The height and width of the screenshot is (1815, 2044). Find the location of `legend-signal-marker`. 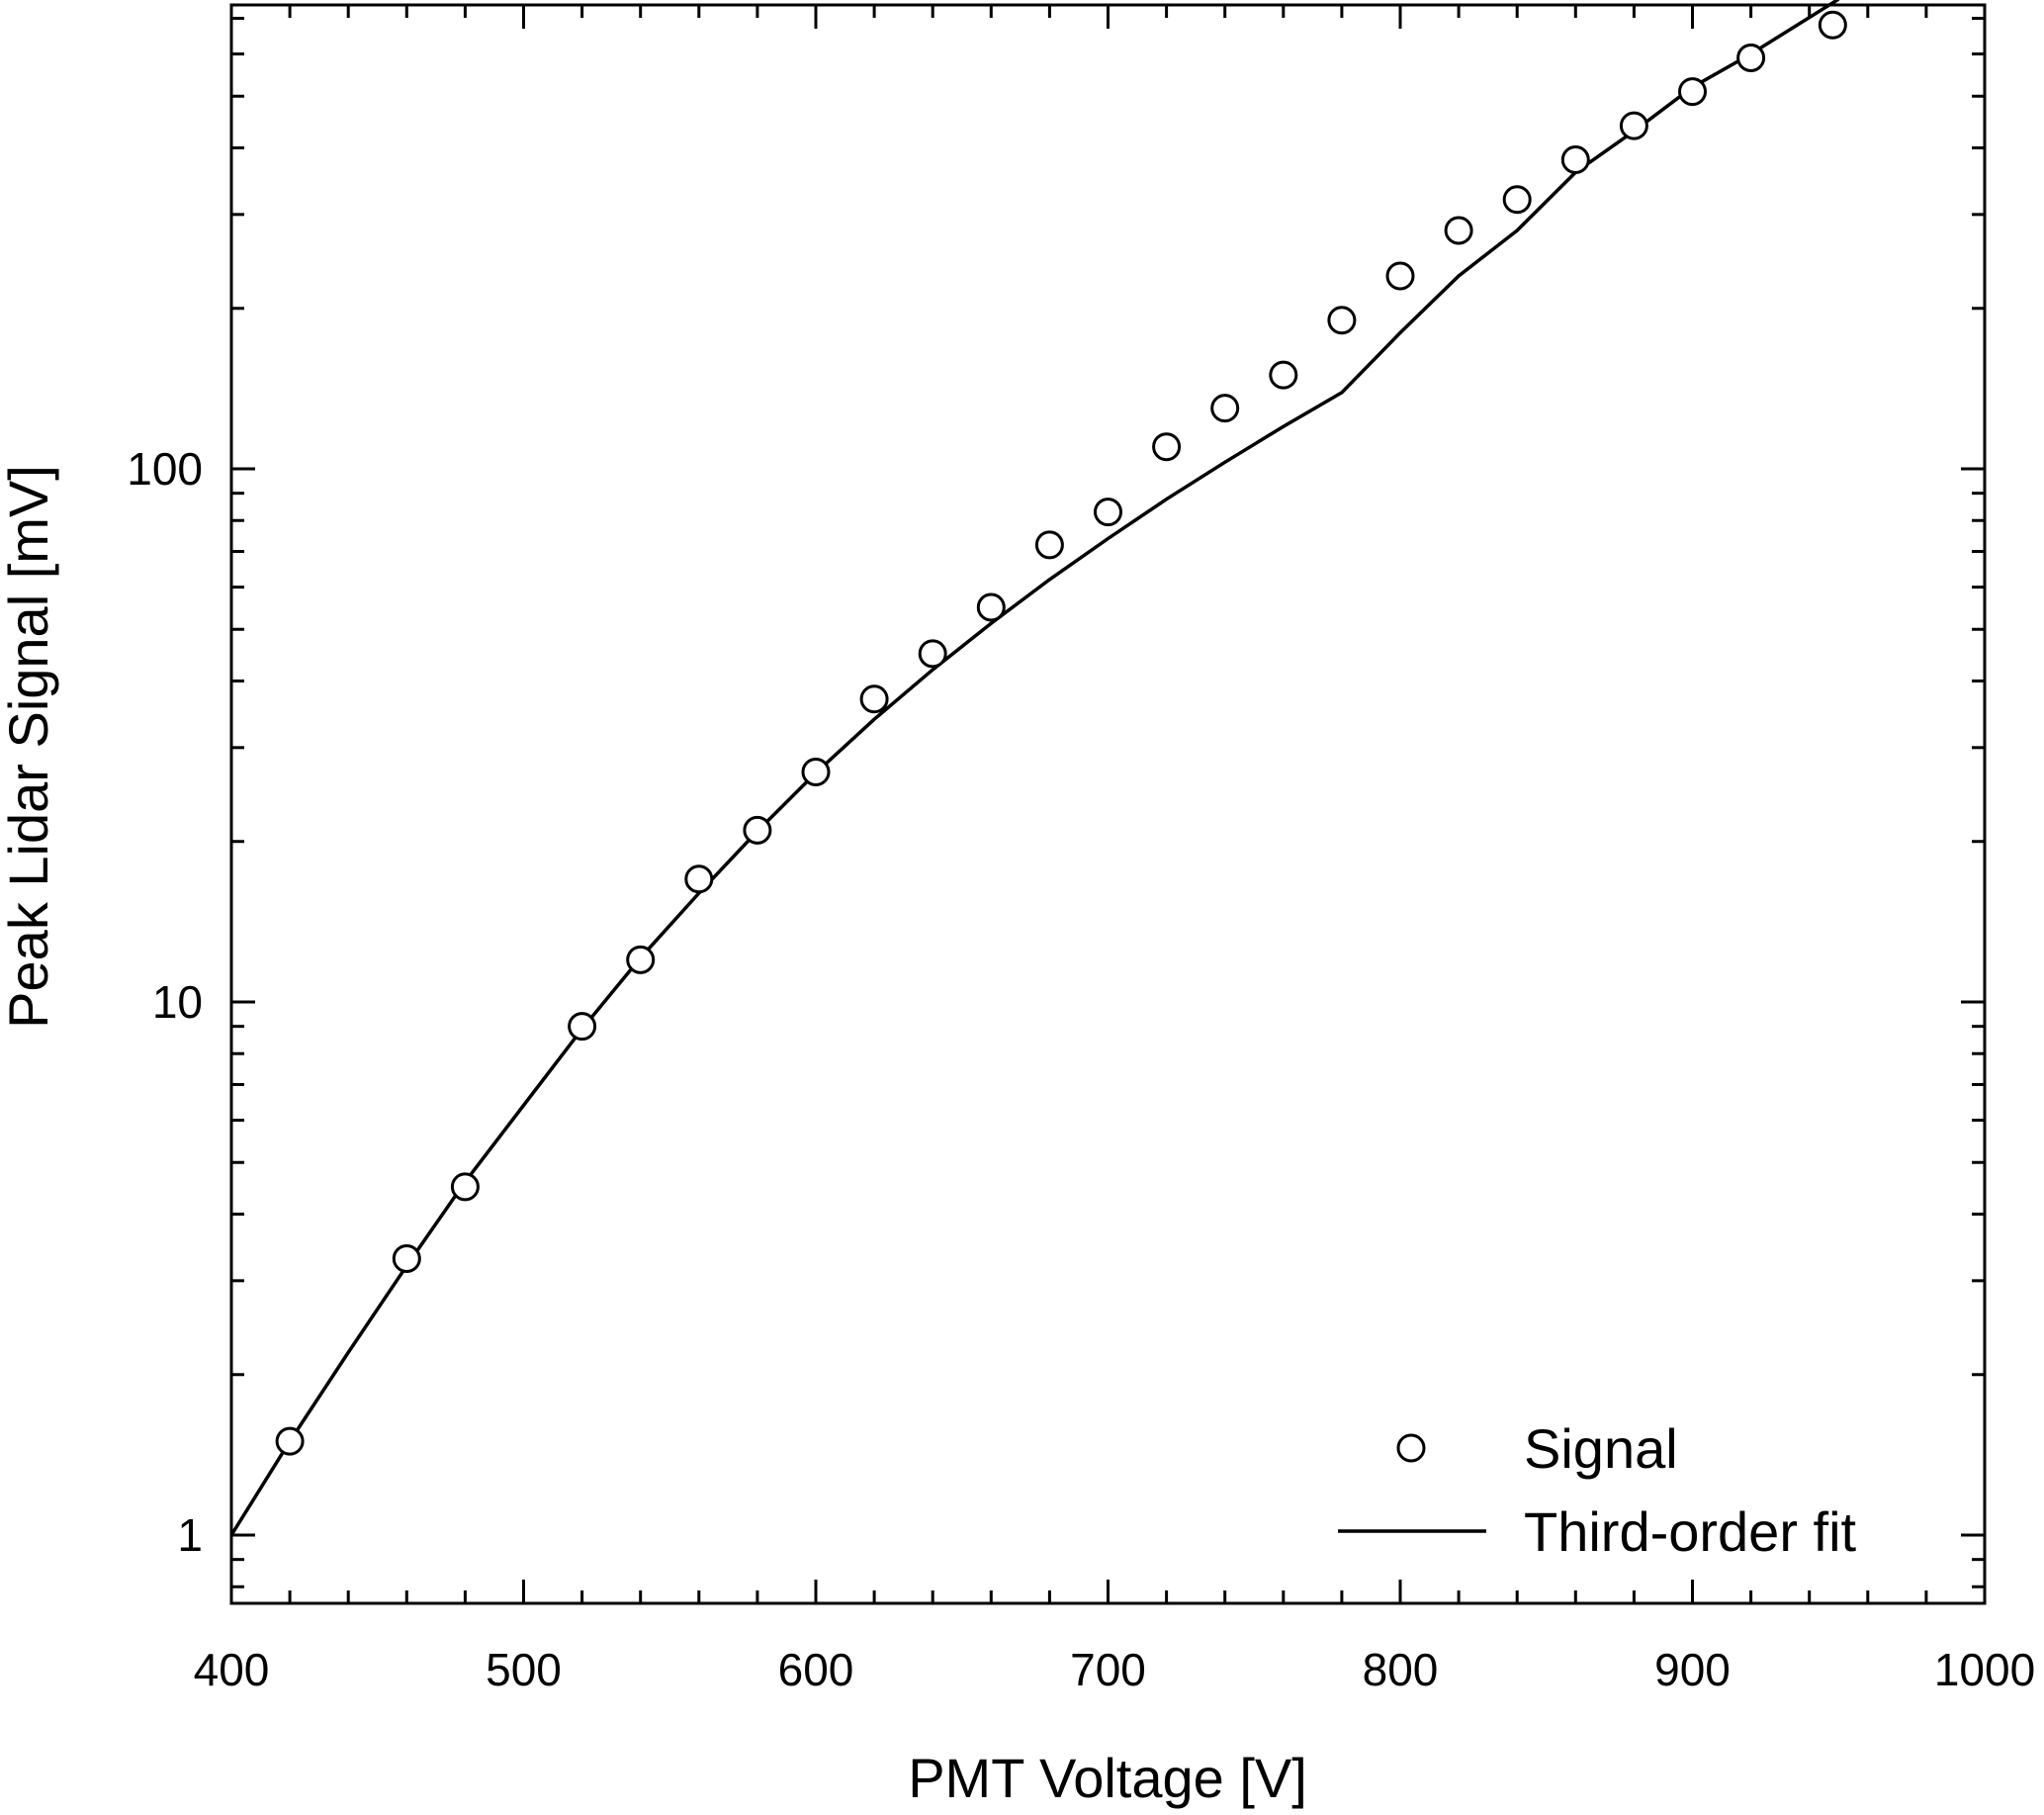

legend-signal-marker is located at coordinates (1411, 1448).